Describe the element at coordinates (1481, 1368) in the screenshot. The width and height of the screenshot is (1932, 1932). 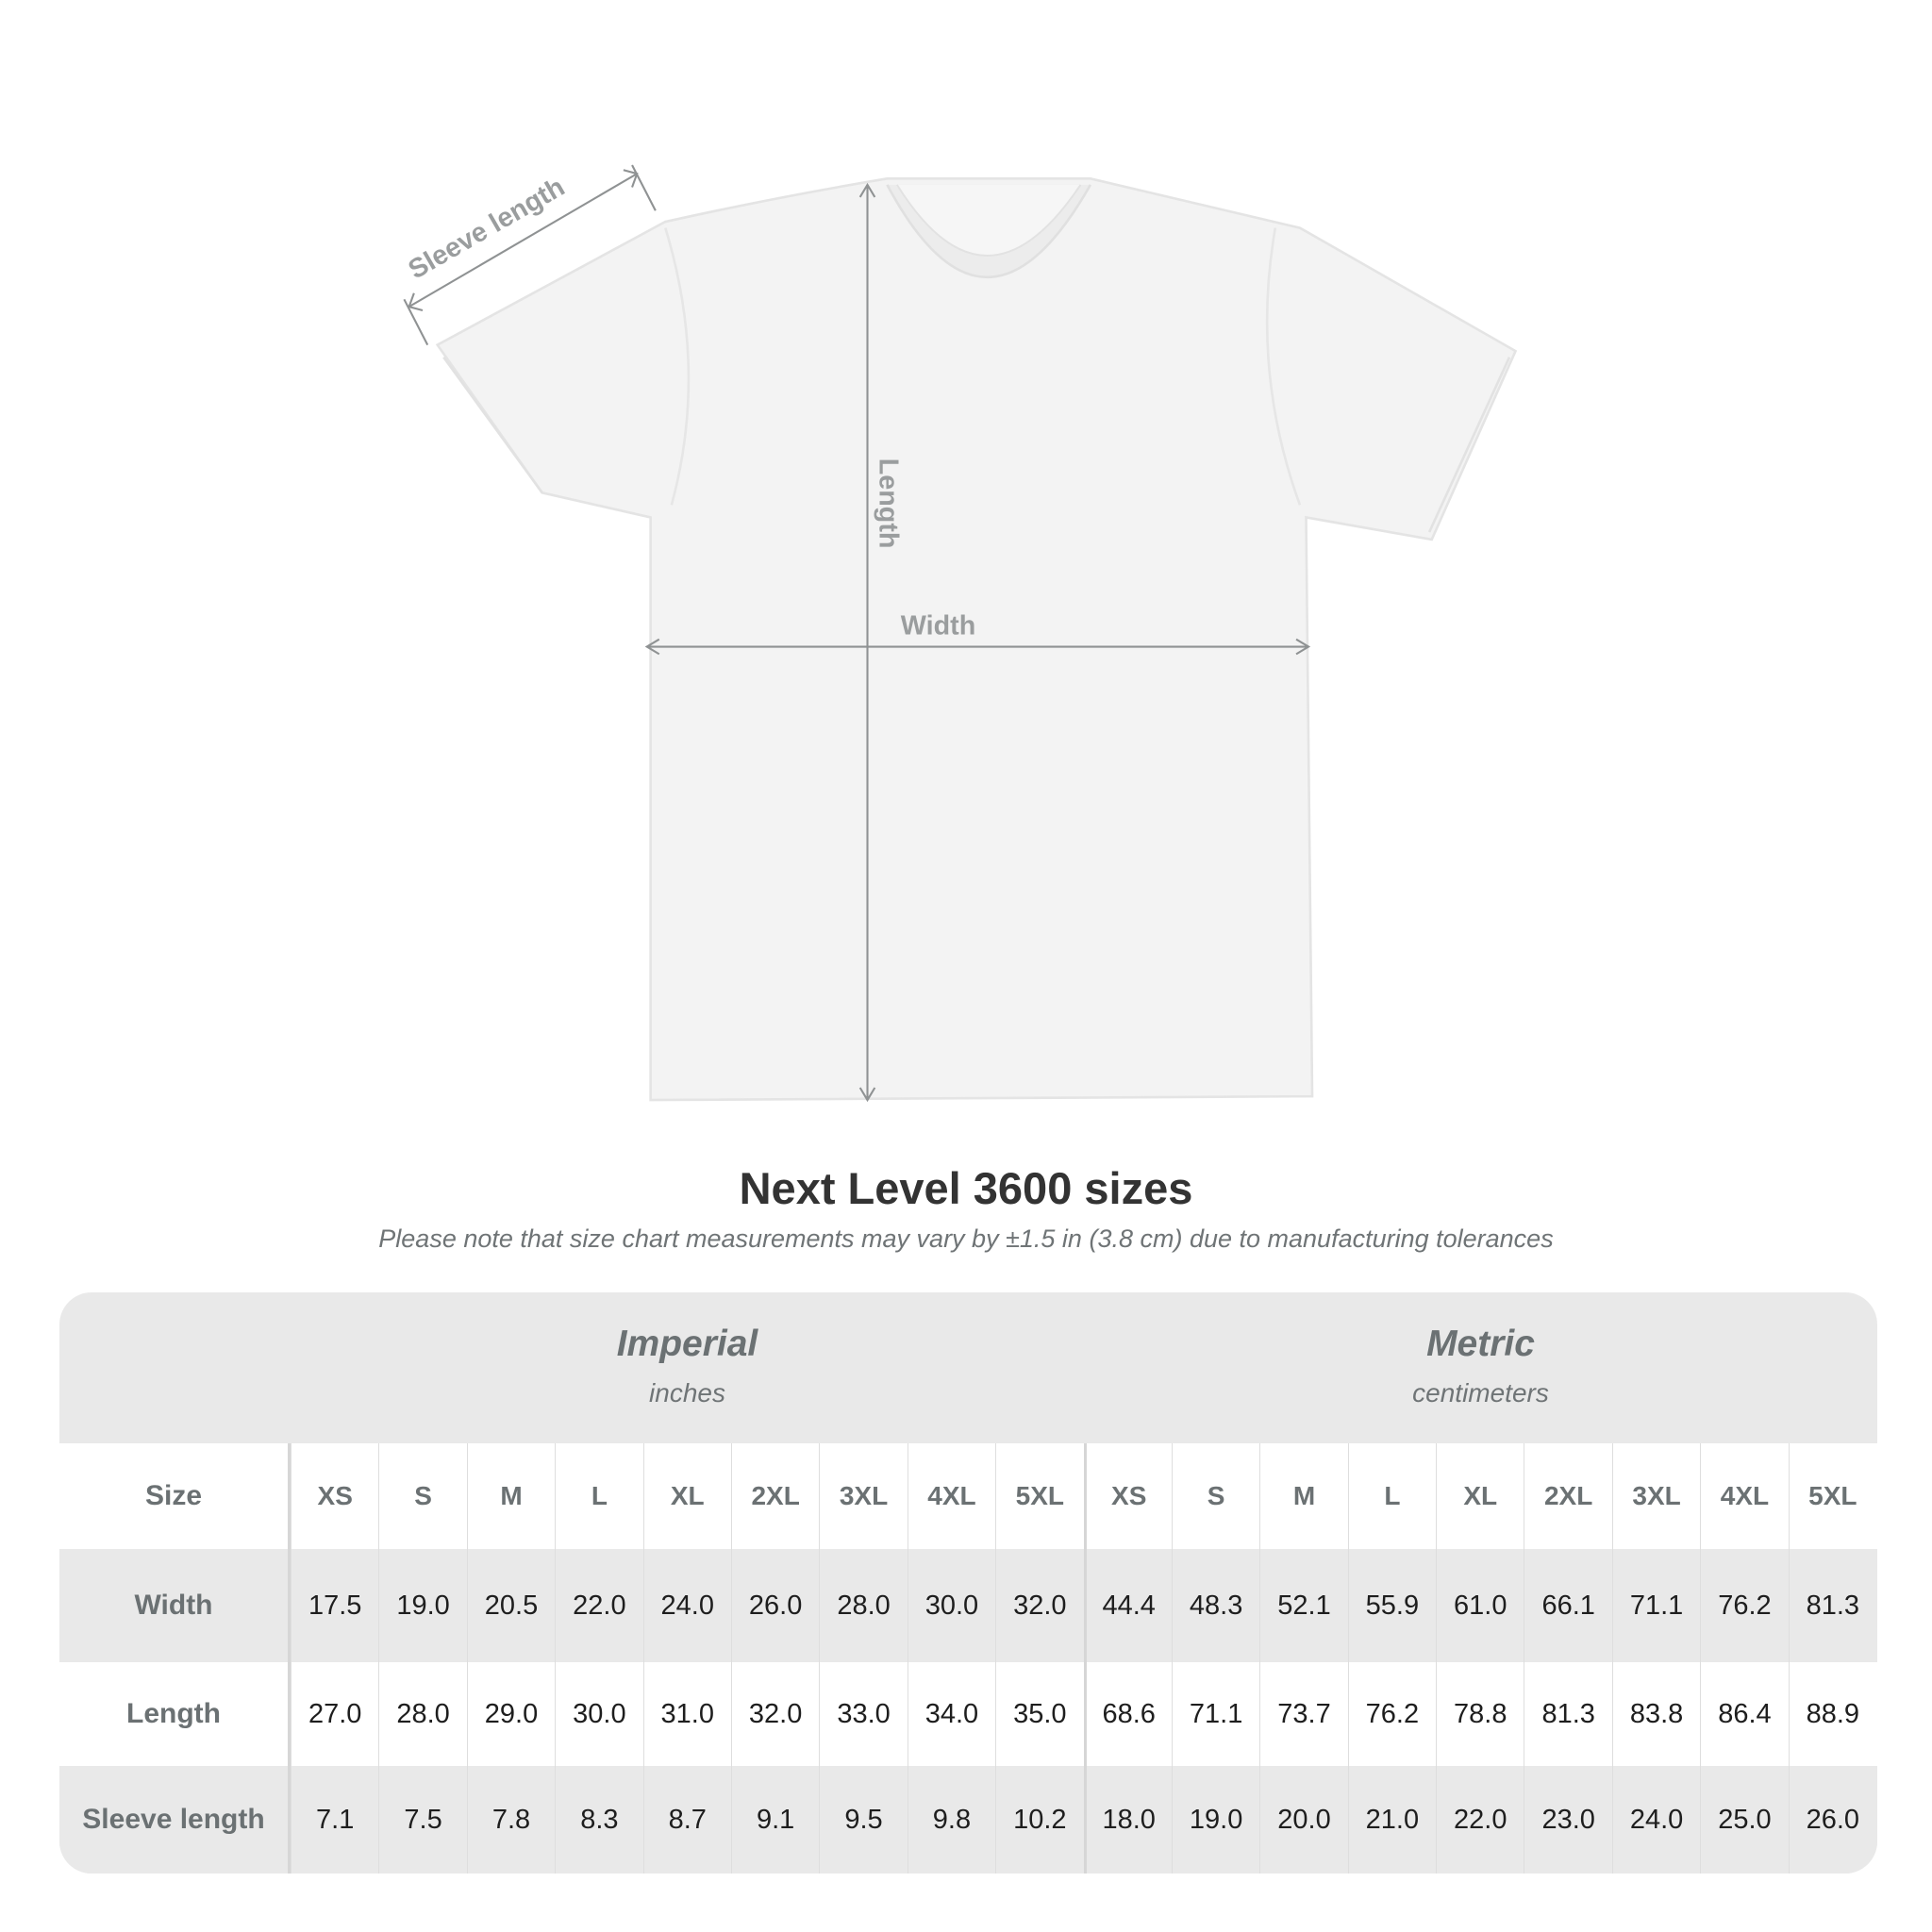
I see `metric-header: Metric centimeters` at that location.